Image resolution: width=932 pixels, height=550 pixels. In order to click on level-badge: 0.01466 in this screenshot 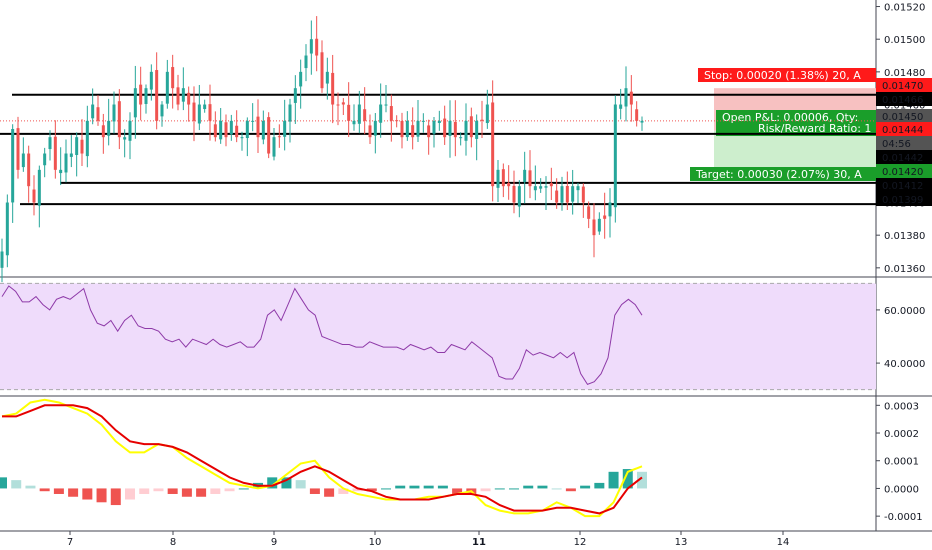, I will do `click(902, 100)`.